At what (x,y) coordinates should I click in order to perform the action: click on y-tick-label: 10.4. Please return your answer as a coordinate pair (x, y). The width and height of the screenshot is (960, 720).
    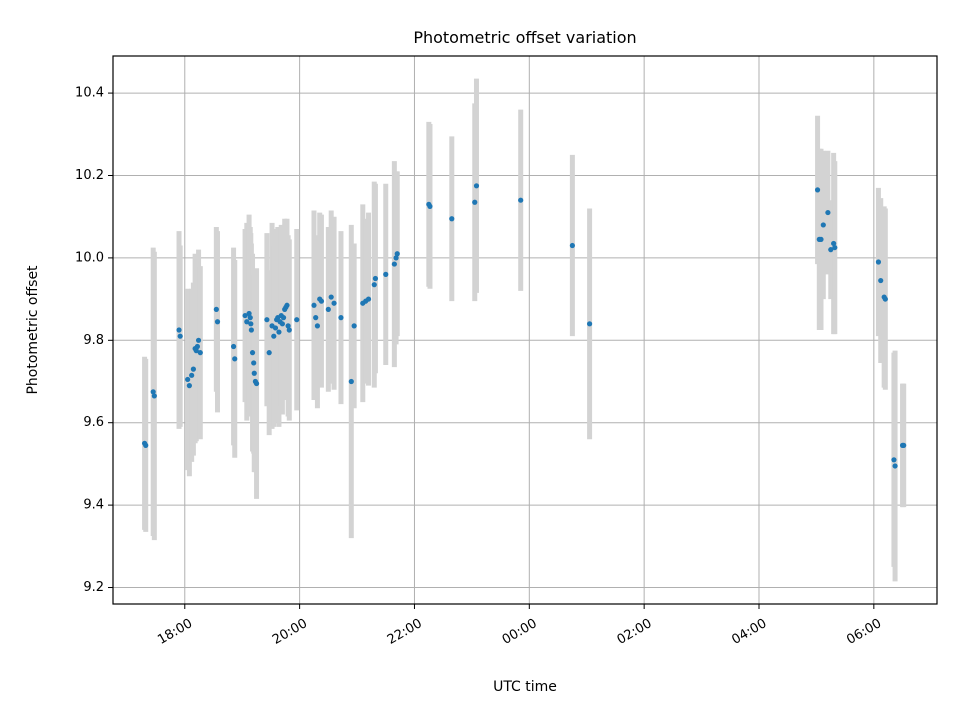
    Looking at the image, I should click on (89, 93).